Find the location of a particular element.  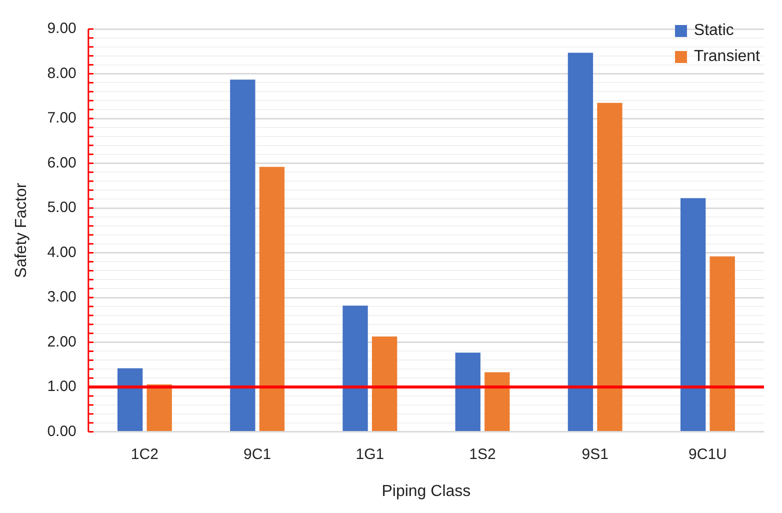

y-tick-label: 1.00 is located at coordinates (61, 387).